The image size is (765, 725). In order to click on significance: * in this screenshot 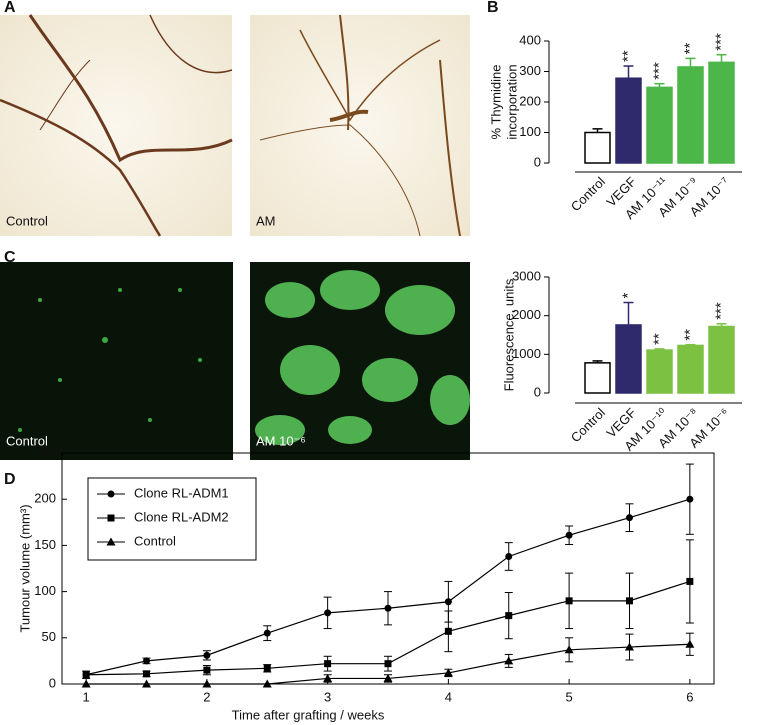, I will do `click(627, 296)`.